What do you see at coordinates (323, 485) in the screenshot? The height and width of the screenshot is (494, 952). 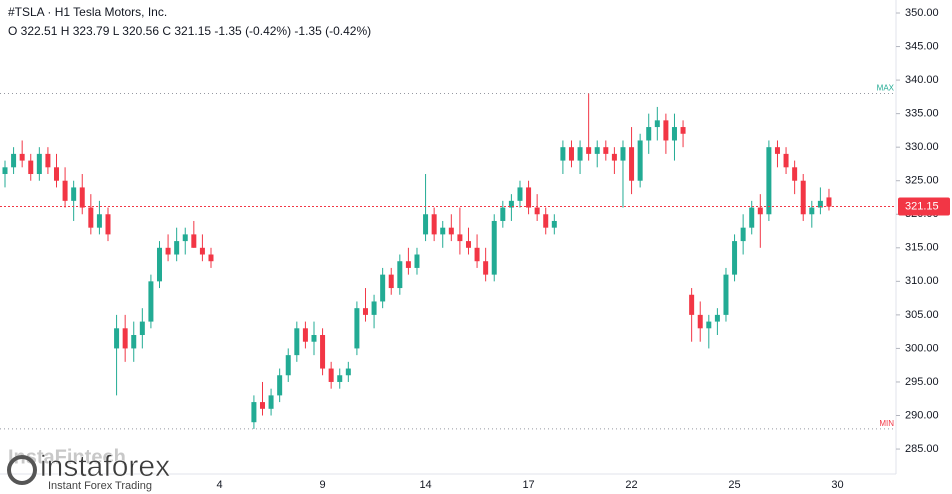 I see `x-tick-label: 9` at bounding box center [323, 485].